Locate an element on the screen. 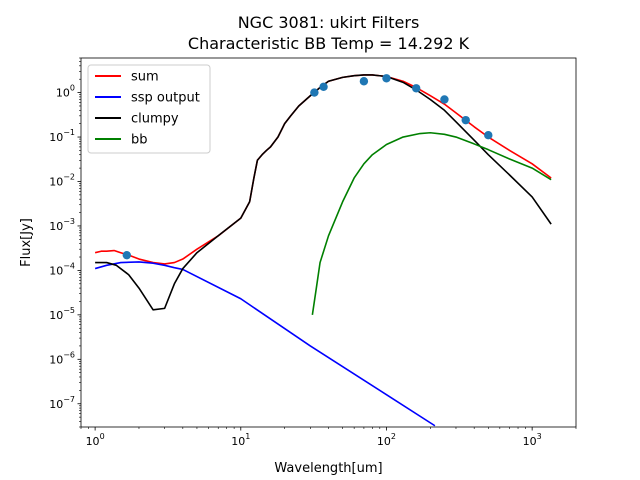 The width and height of the screenshot is (640, 480). y-axis-ticks: 10⁻⁷ 10⁻⁶ 10⁻⁵ 10⁻⁴ 10⁻³ 10⁻² 10⁻¹ 10⁰ is located at coordinates (65, 242).